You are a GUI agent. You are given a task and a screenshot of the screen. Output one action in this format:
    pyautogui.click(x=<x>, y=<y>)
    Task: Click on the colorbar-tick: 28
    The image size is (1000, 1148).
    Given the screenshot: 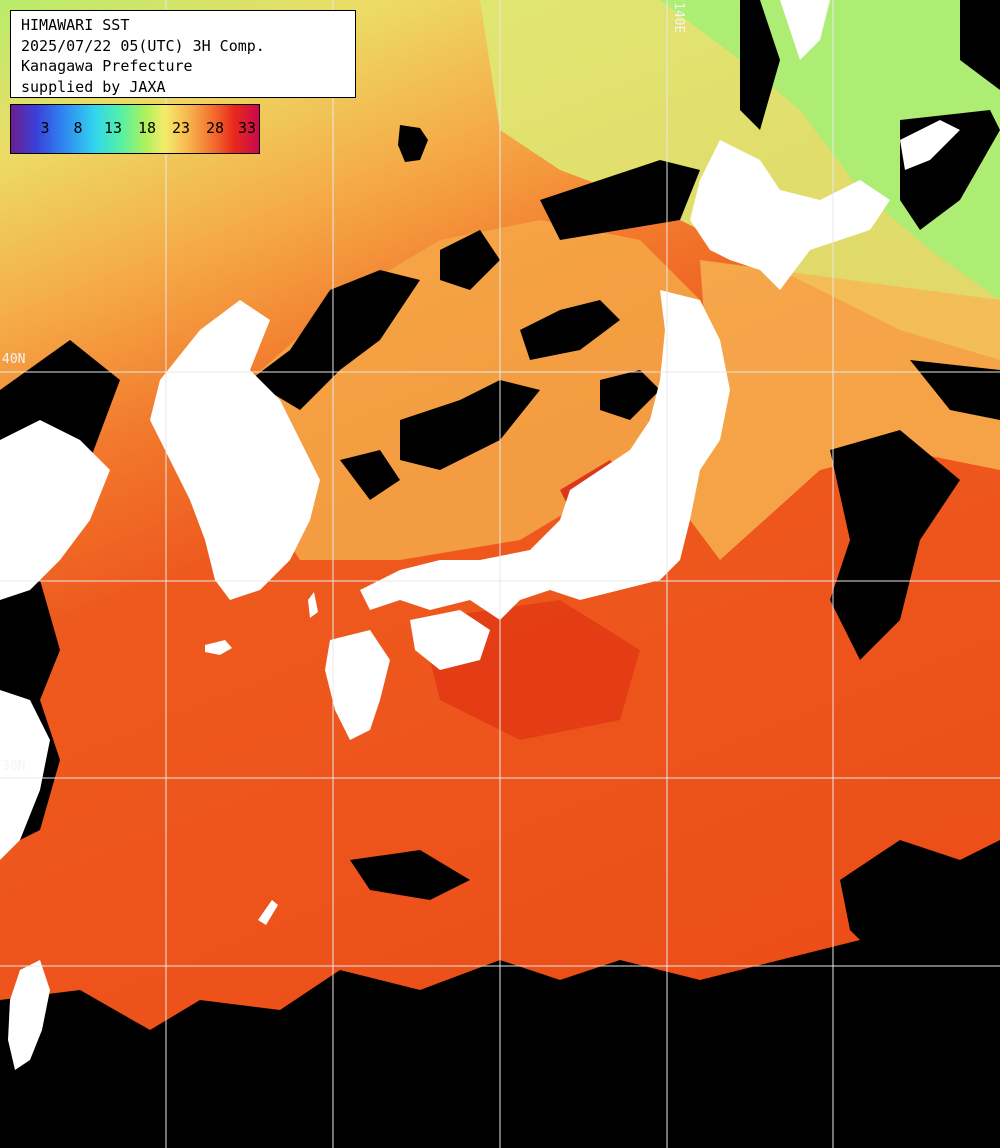 What is the action you would take?
    pyautogui.click(x=215, y=128)
    